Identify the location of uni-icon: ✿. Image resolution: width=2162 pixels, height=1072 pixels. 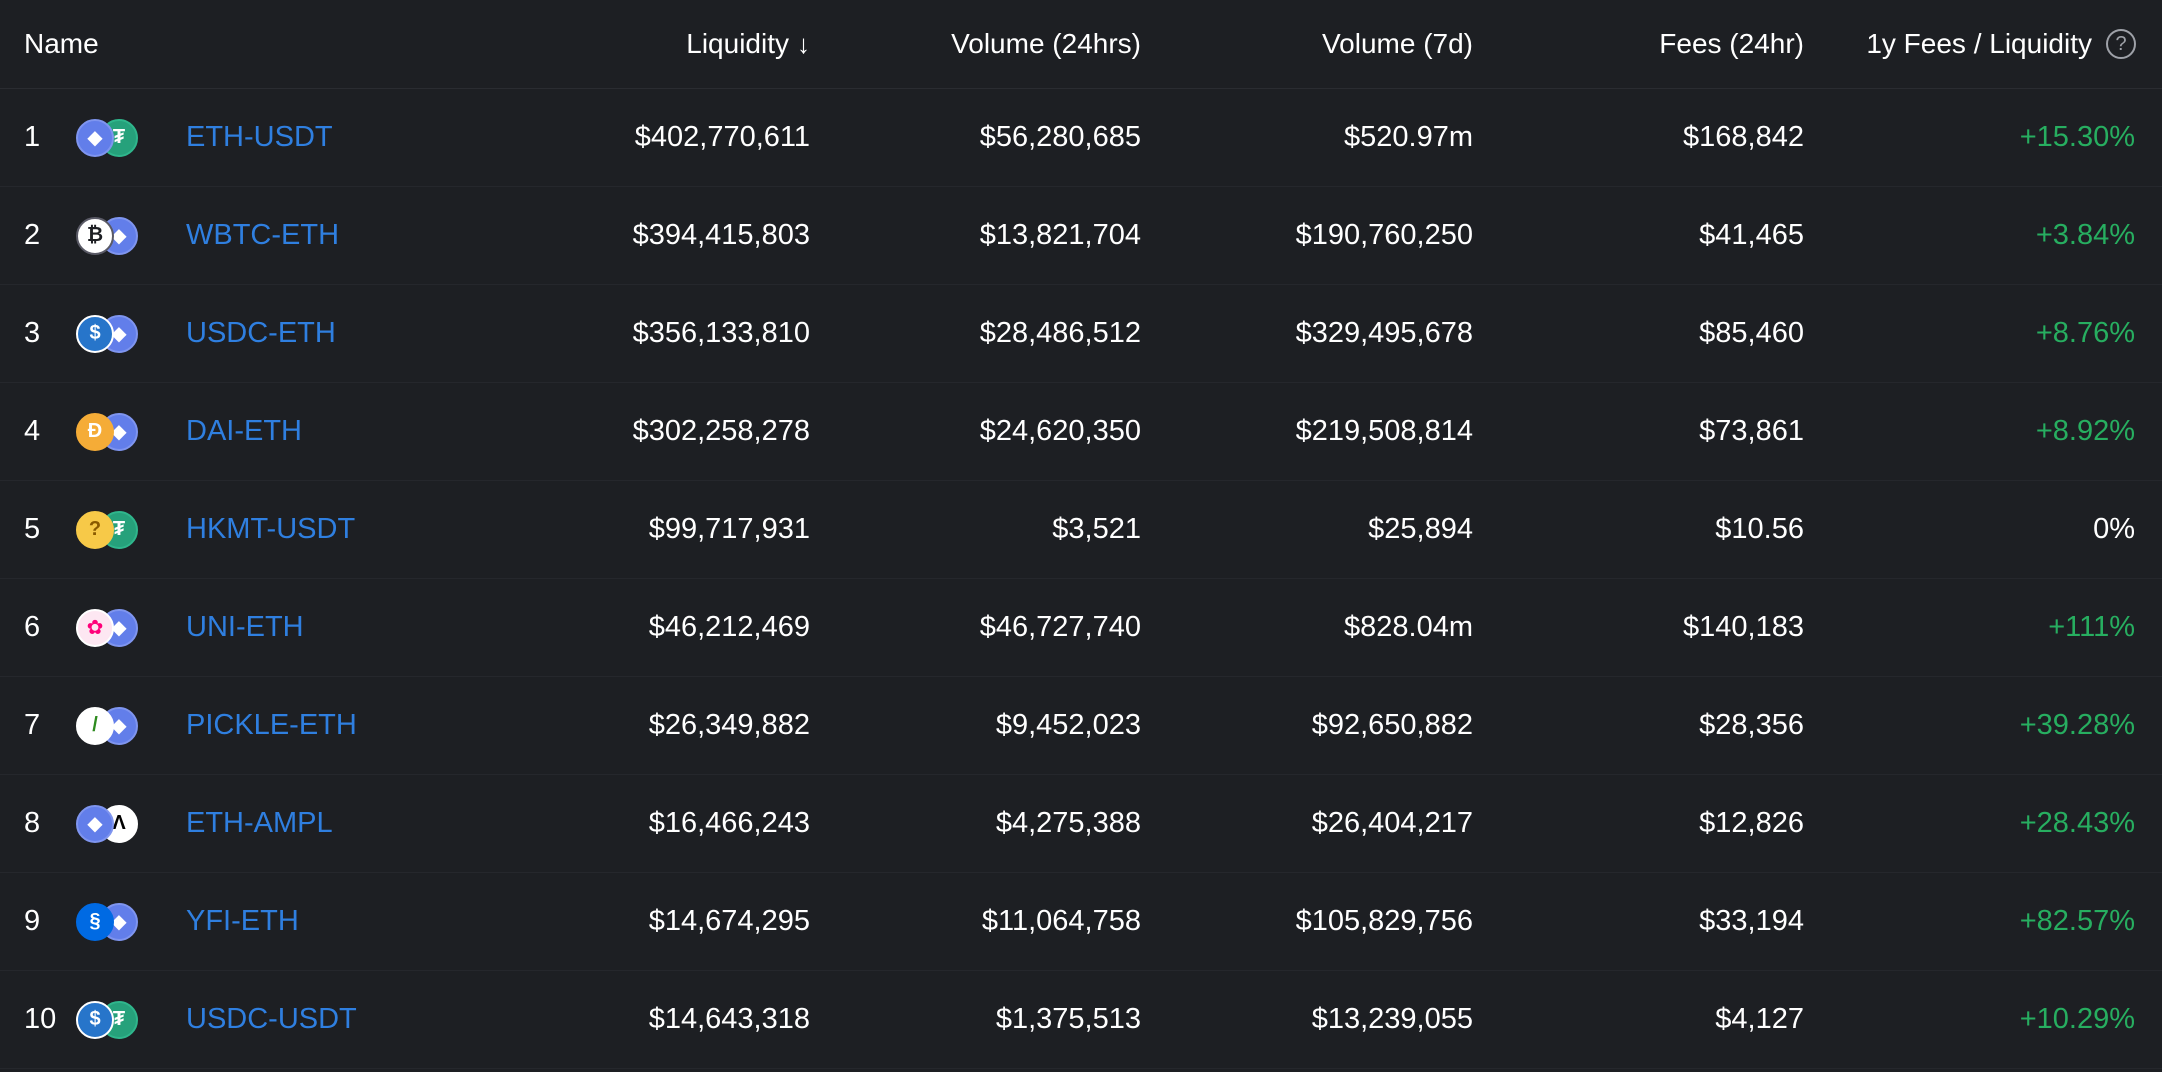
(95, 627).